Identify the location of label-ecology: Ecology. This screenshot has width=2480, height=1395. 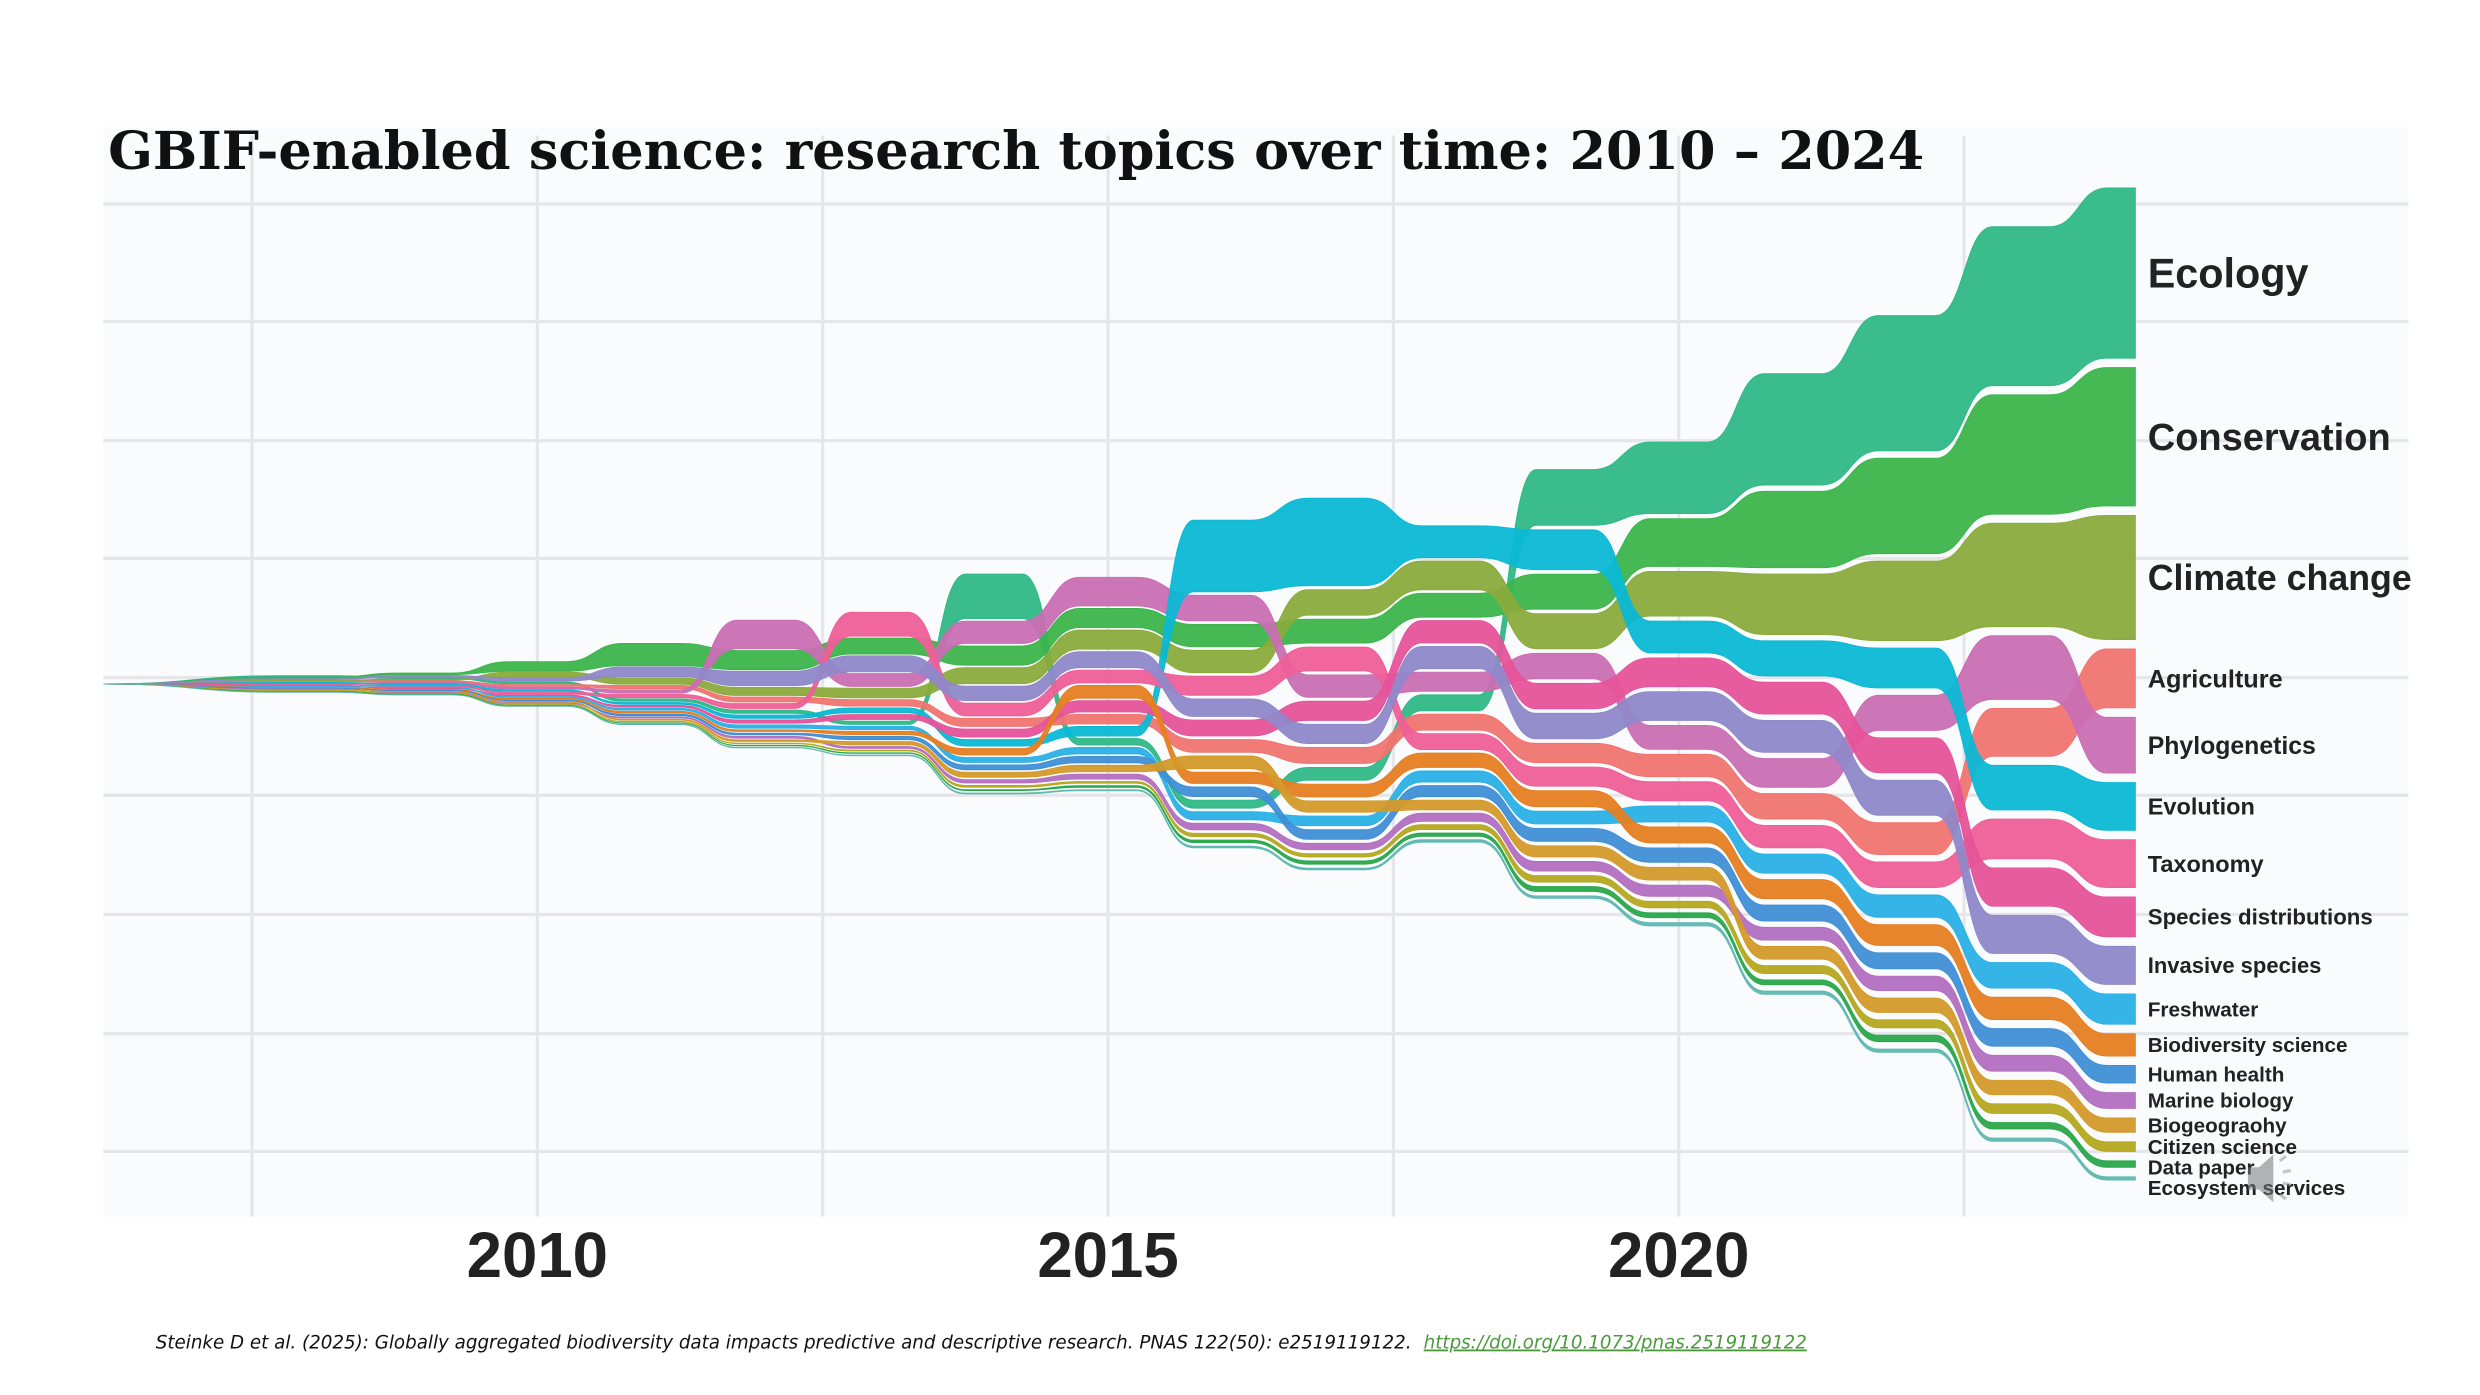
(2228, 274).